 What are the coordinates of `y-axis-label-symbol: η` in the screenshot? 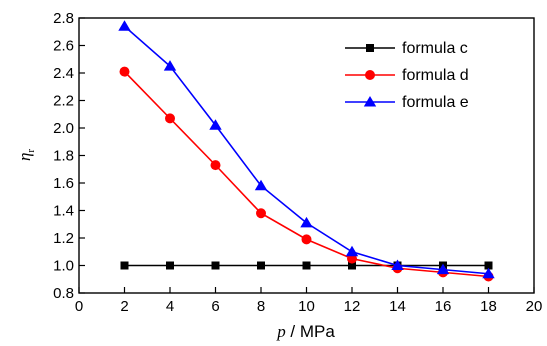 It's located at (24, 157).